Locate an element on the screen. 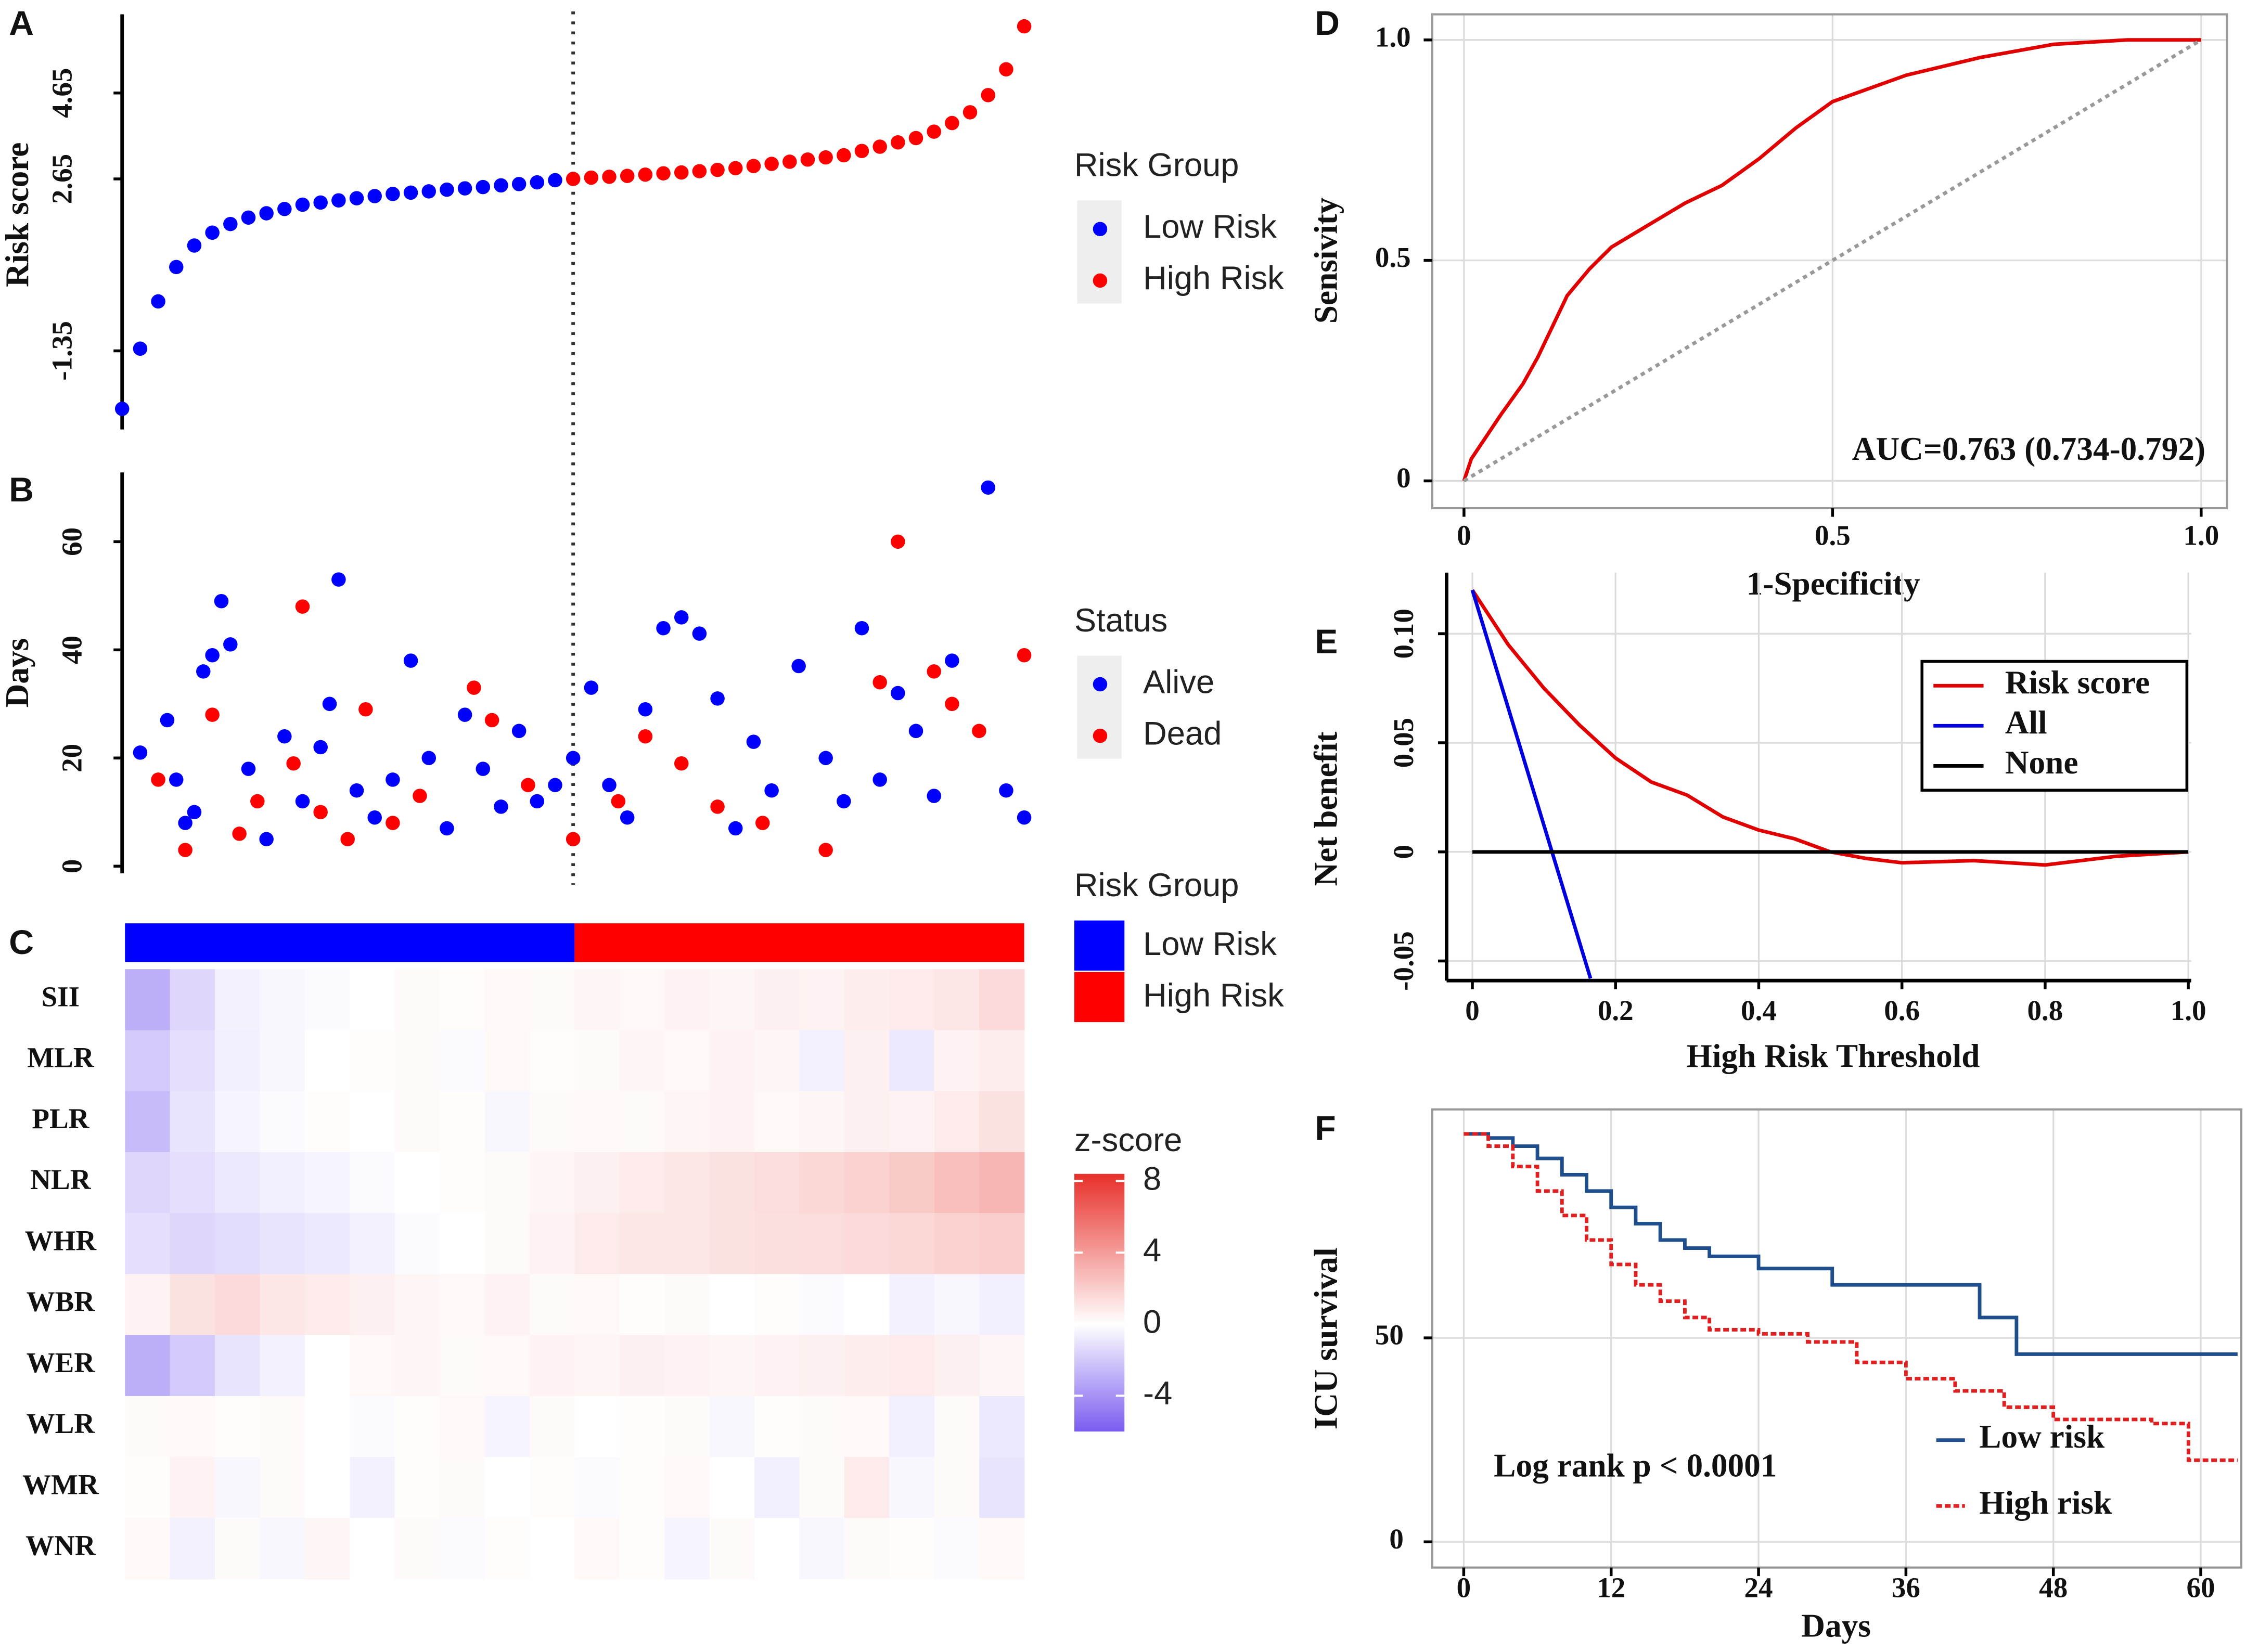  y-tick-label: 2.65 is located at coordinates (62, 179).